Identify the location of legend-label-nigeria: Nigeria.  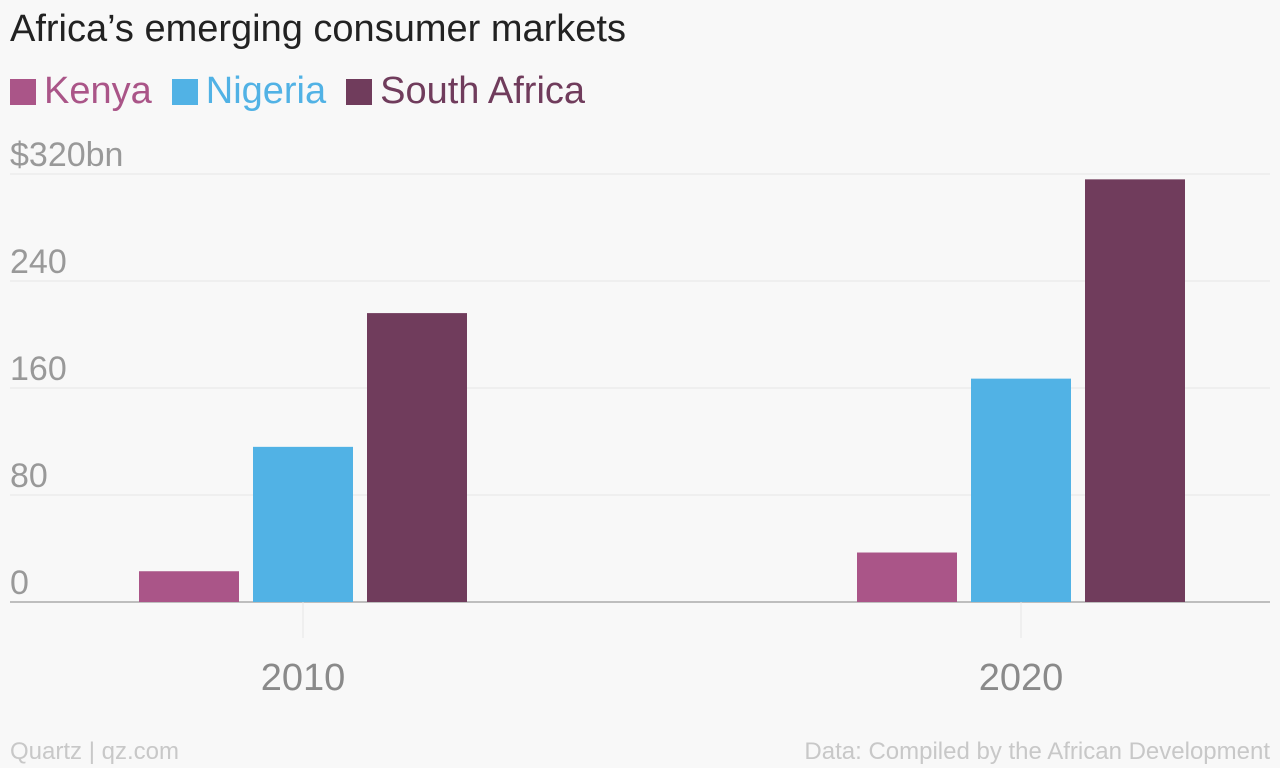
(266, 91).